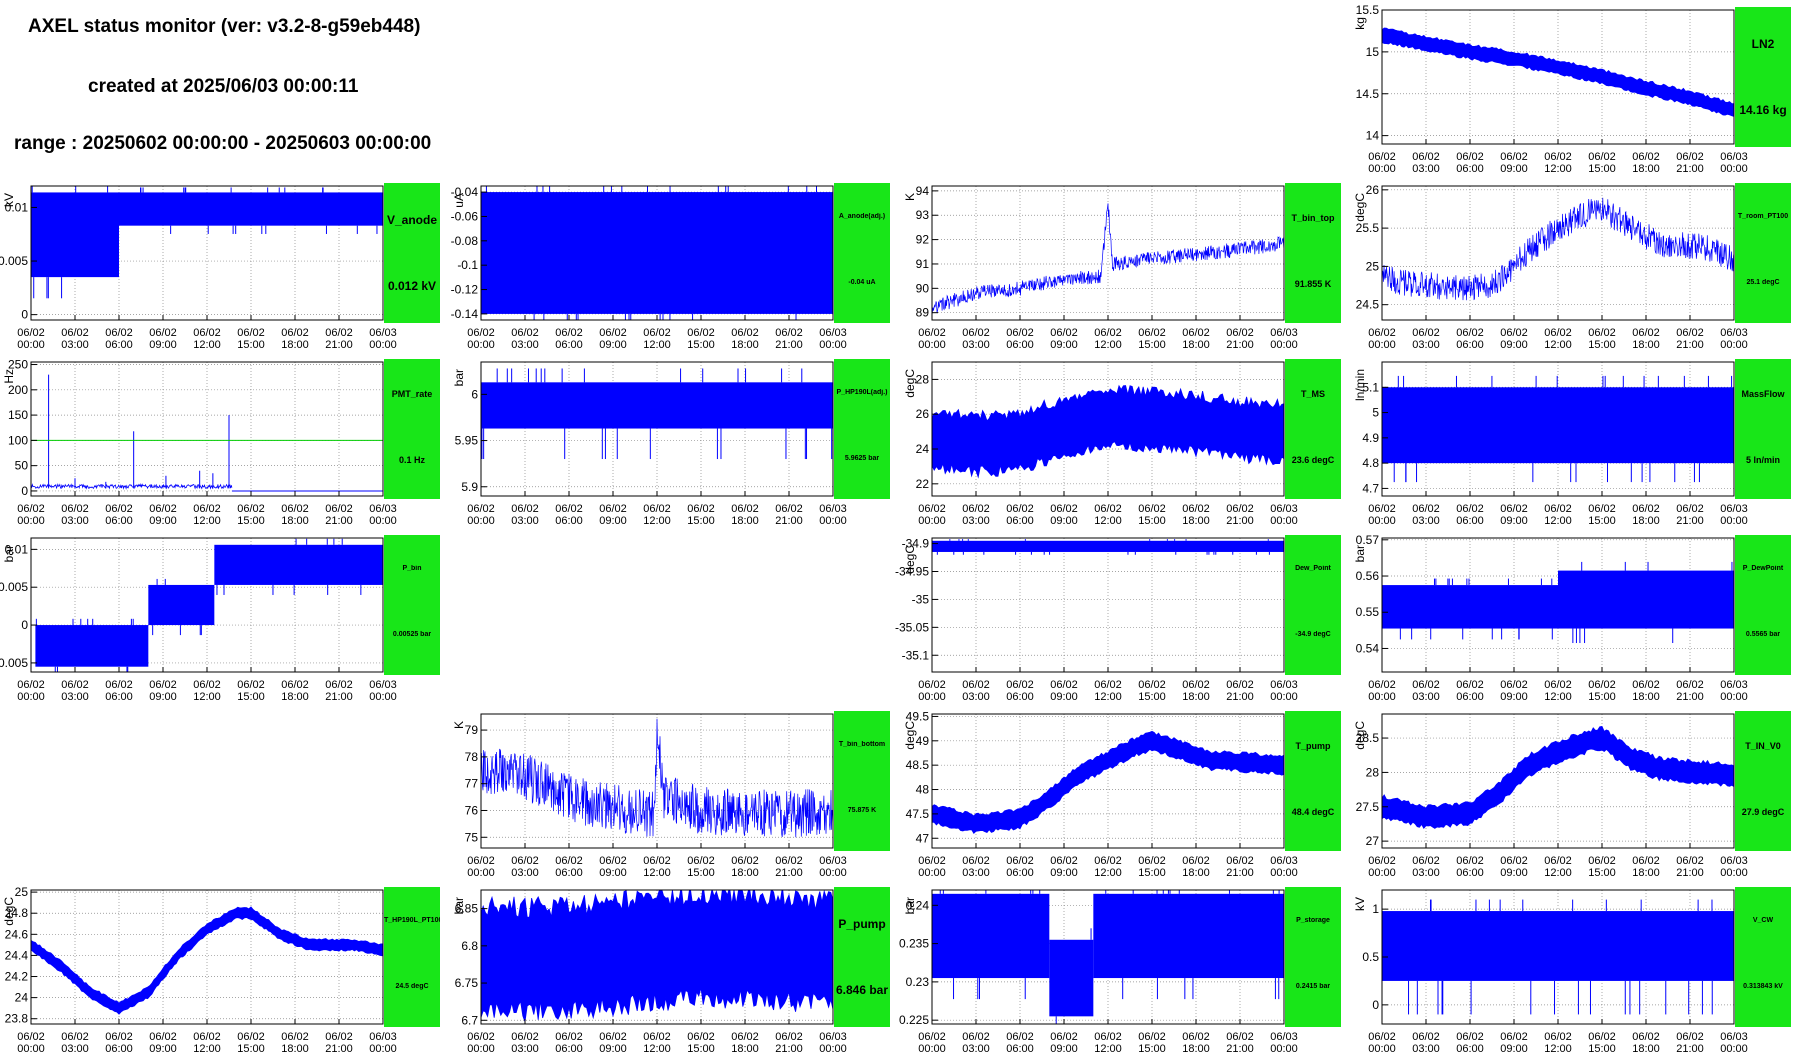  Describe the element at coordinates (412, 253) in the screenshot. I see `stat-box: V_anode 0.012 kV` at that location.